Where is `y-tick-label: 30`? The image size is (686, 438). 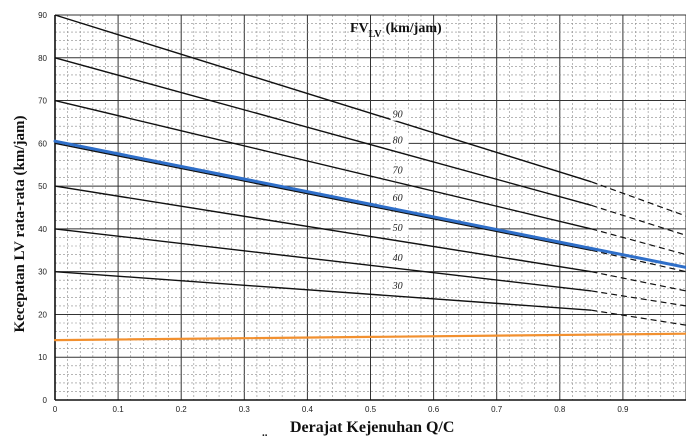 y-tick-label: 30 is located at coordinates (42, 272).